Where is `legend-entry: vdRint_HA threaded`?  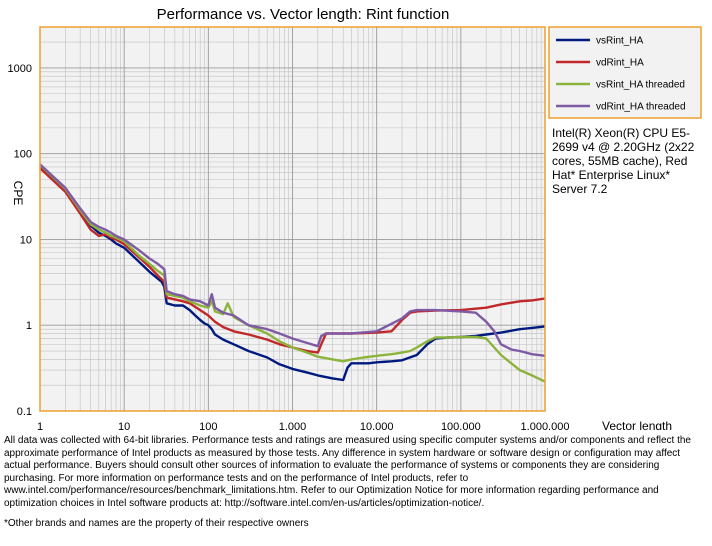 legend-entry: vdRint_HA threaded is located at coordinates (641, 107).